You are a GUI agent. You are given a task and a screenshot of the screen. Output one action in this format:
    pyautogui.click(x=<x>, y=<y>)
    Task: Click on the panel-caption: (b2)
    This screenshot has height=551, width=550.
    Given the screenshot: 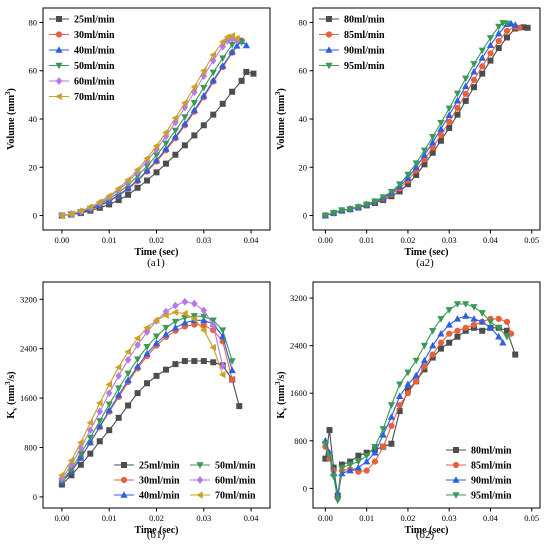 What is the action you would take?
    pyautogui.click(x=425, y=535)
    